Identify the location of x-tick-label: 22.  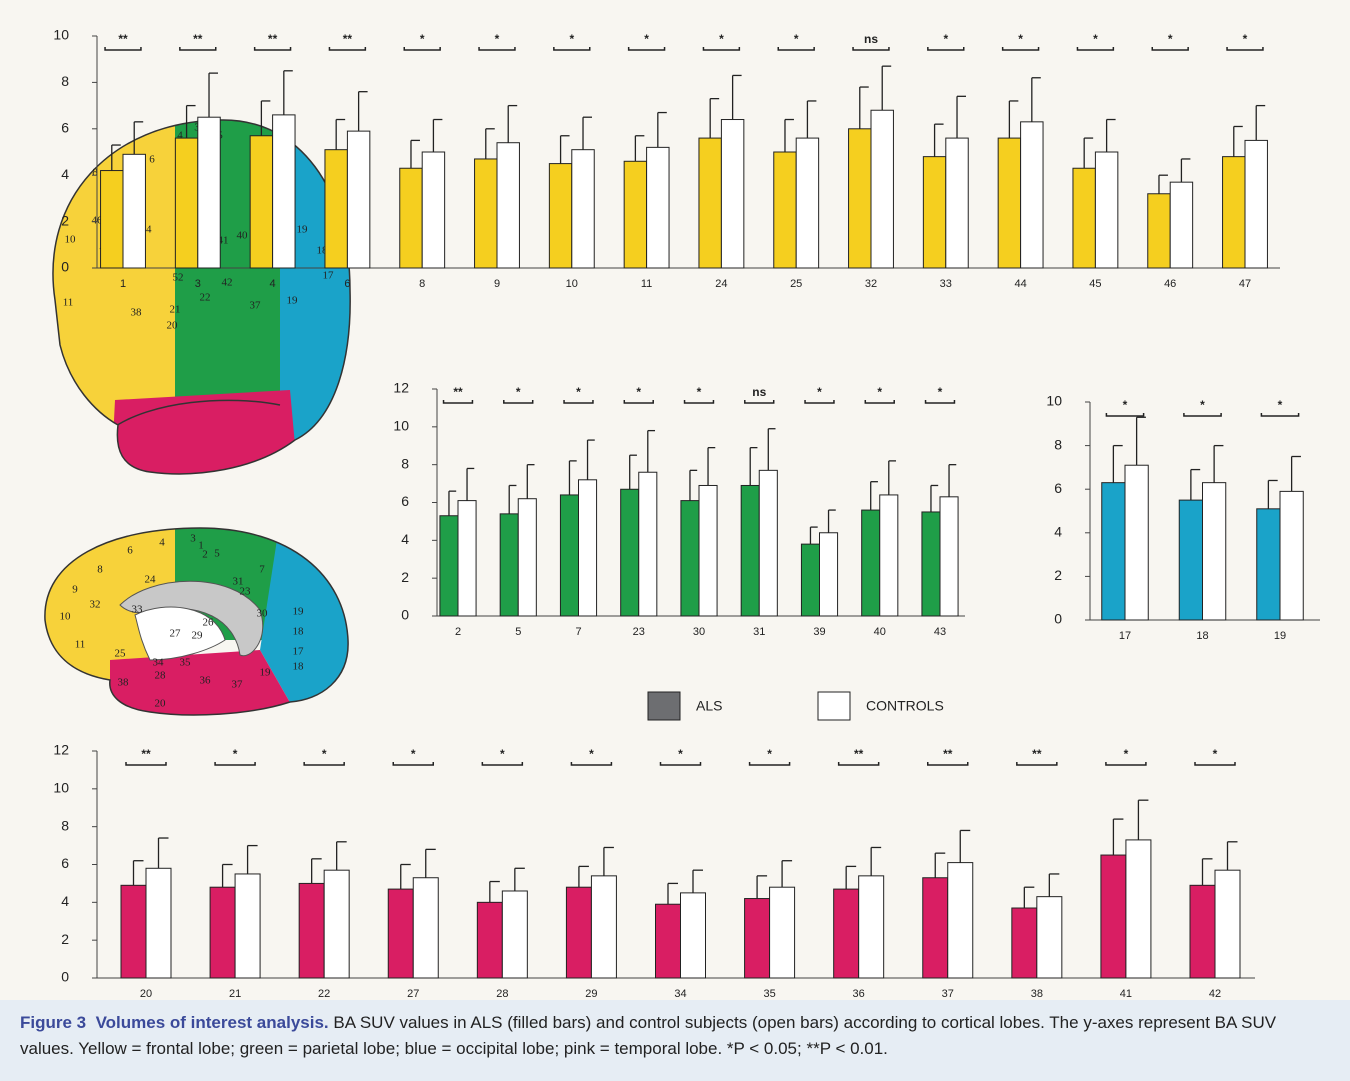
(324, 994).